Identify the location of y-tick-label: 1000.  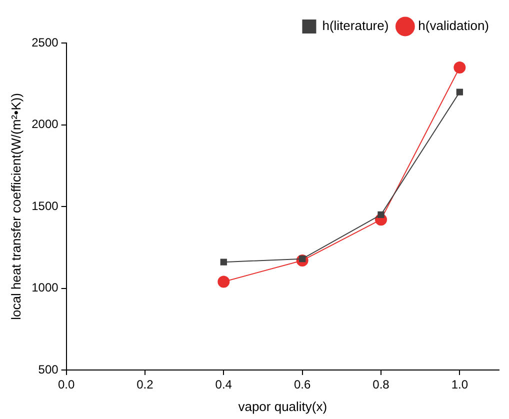
(45, 287).